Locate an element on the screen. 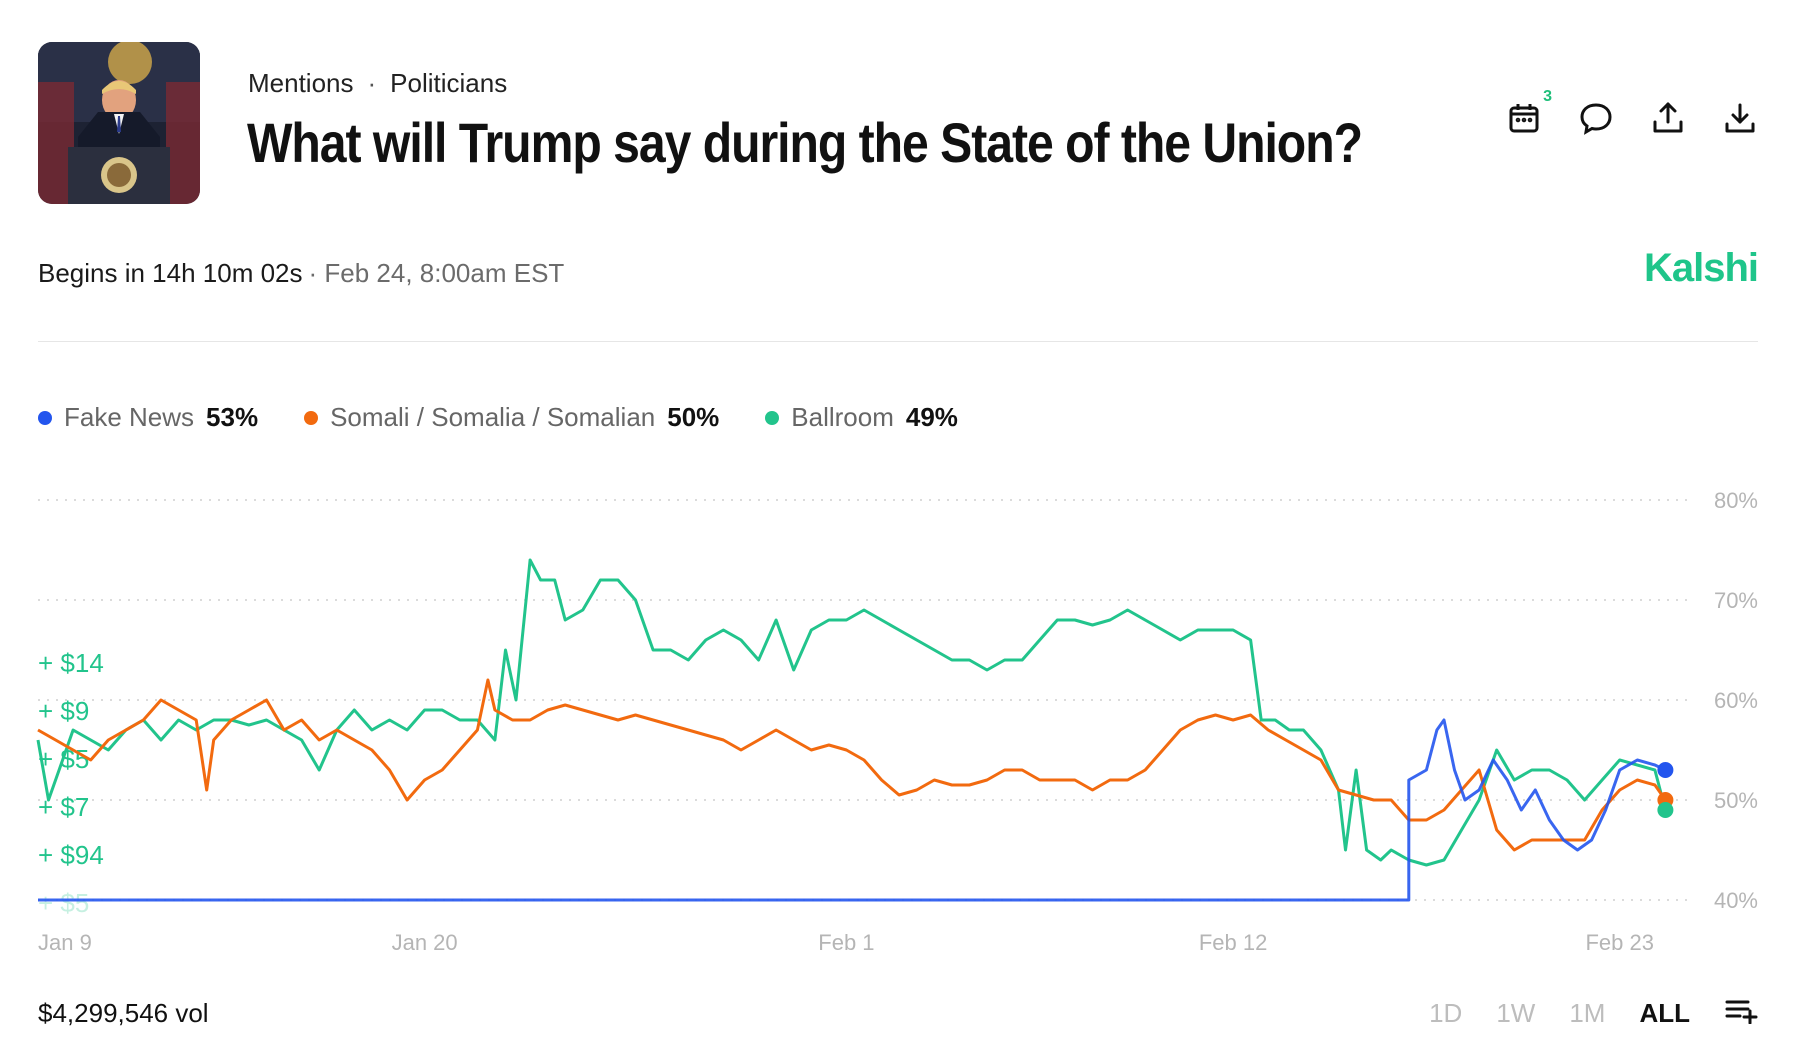  calendar-button: 3 is located at coordinates (1529, 112).